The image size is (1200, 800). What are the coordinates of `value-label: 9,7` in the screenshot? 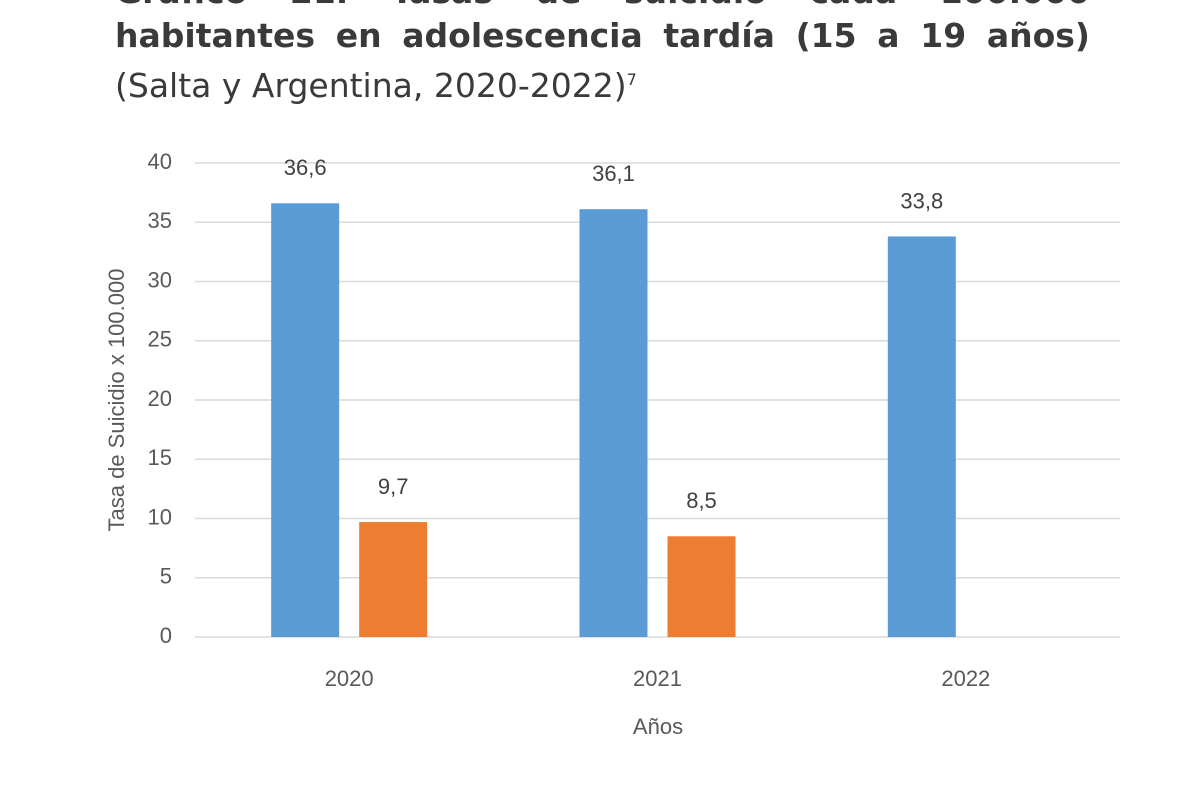 It's located at (393, 486).